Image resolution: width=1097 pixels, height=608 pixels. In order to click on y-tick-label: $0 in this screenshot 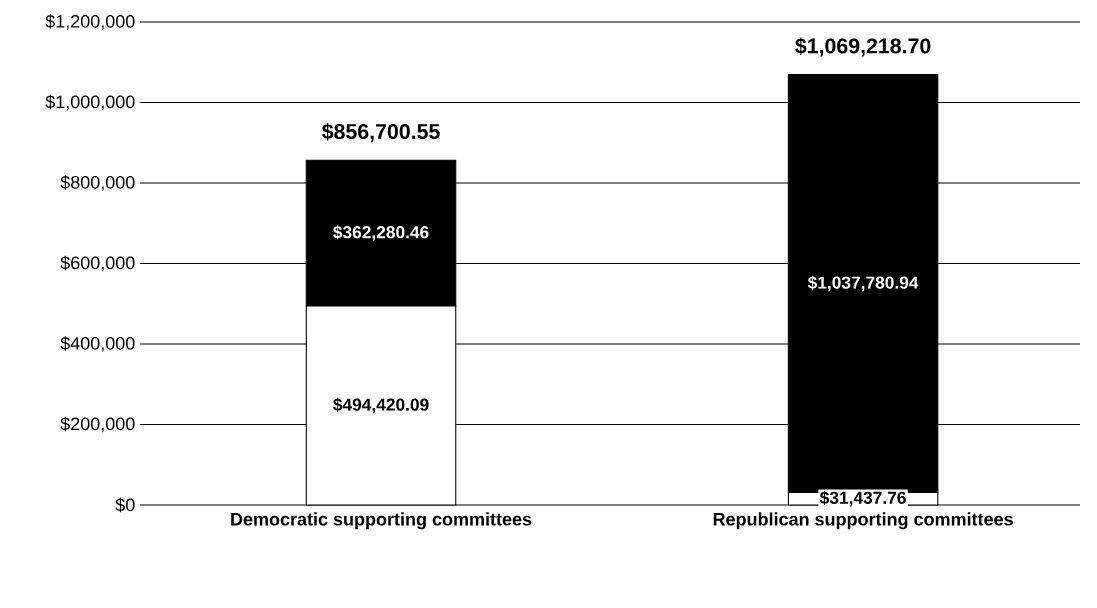, I will do `click(125, 505)`.